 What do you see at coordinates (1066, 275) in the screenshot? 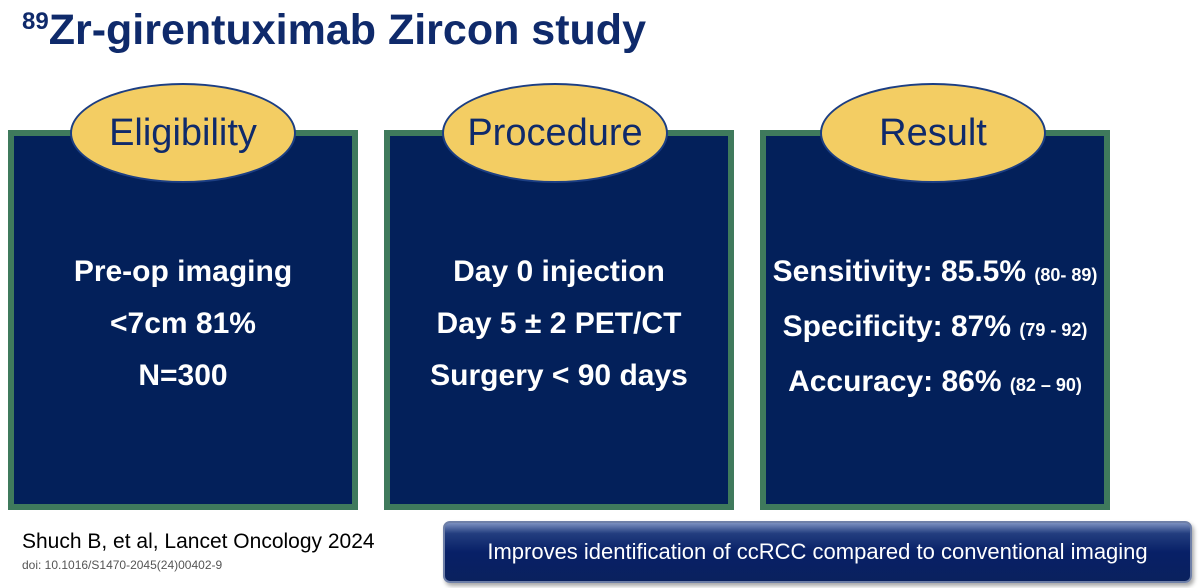
I see `result-ci: (80- 89)` at bounding box center [1066, 275].